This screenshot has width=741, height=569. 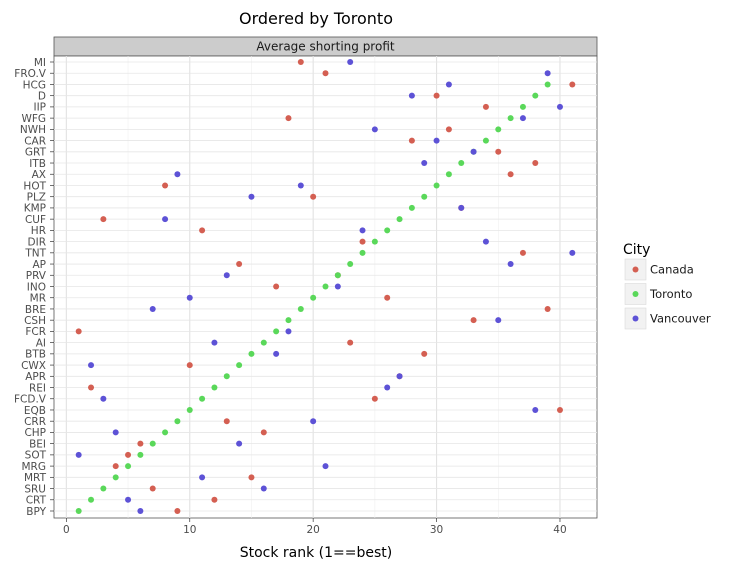 I want to click on x-tick-label: 0, so click(x=66, y=530).